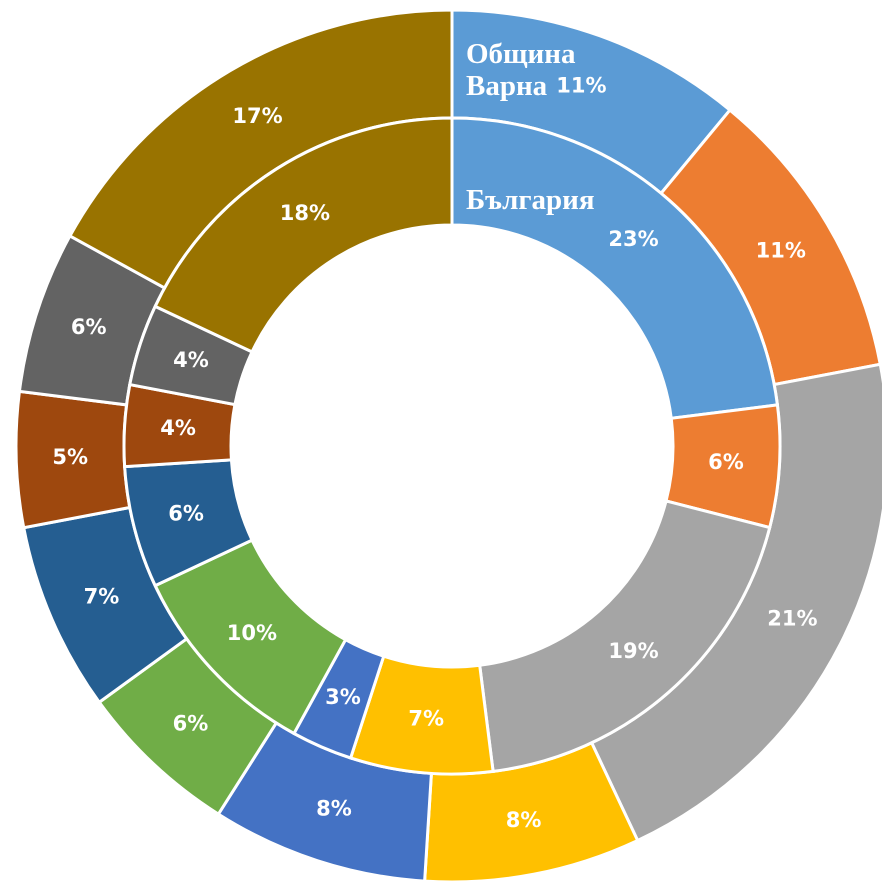 Image resolution: width=882 pixels, height=882 pixels. I want to click on data-label: 18%, so click(305, 213).